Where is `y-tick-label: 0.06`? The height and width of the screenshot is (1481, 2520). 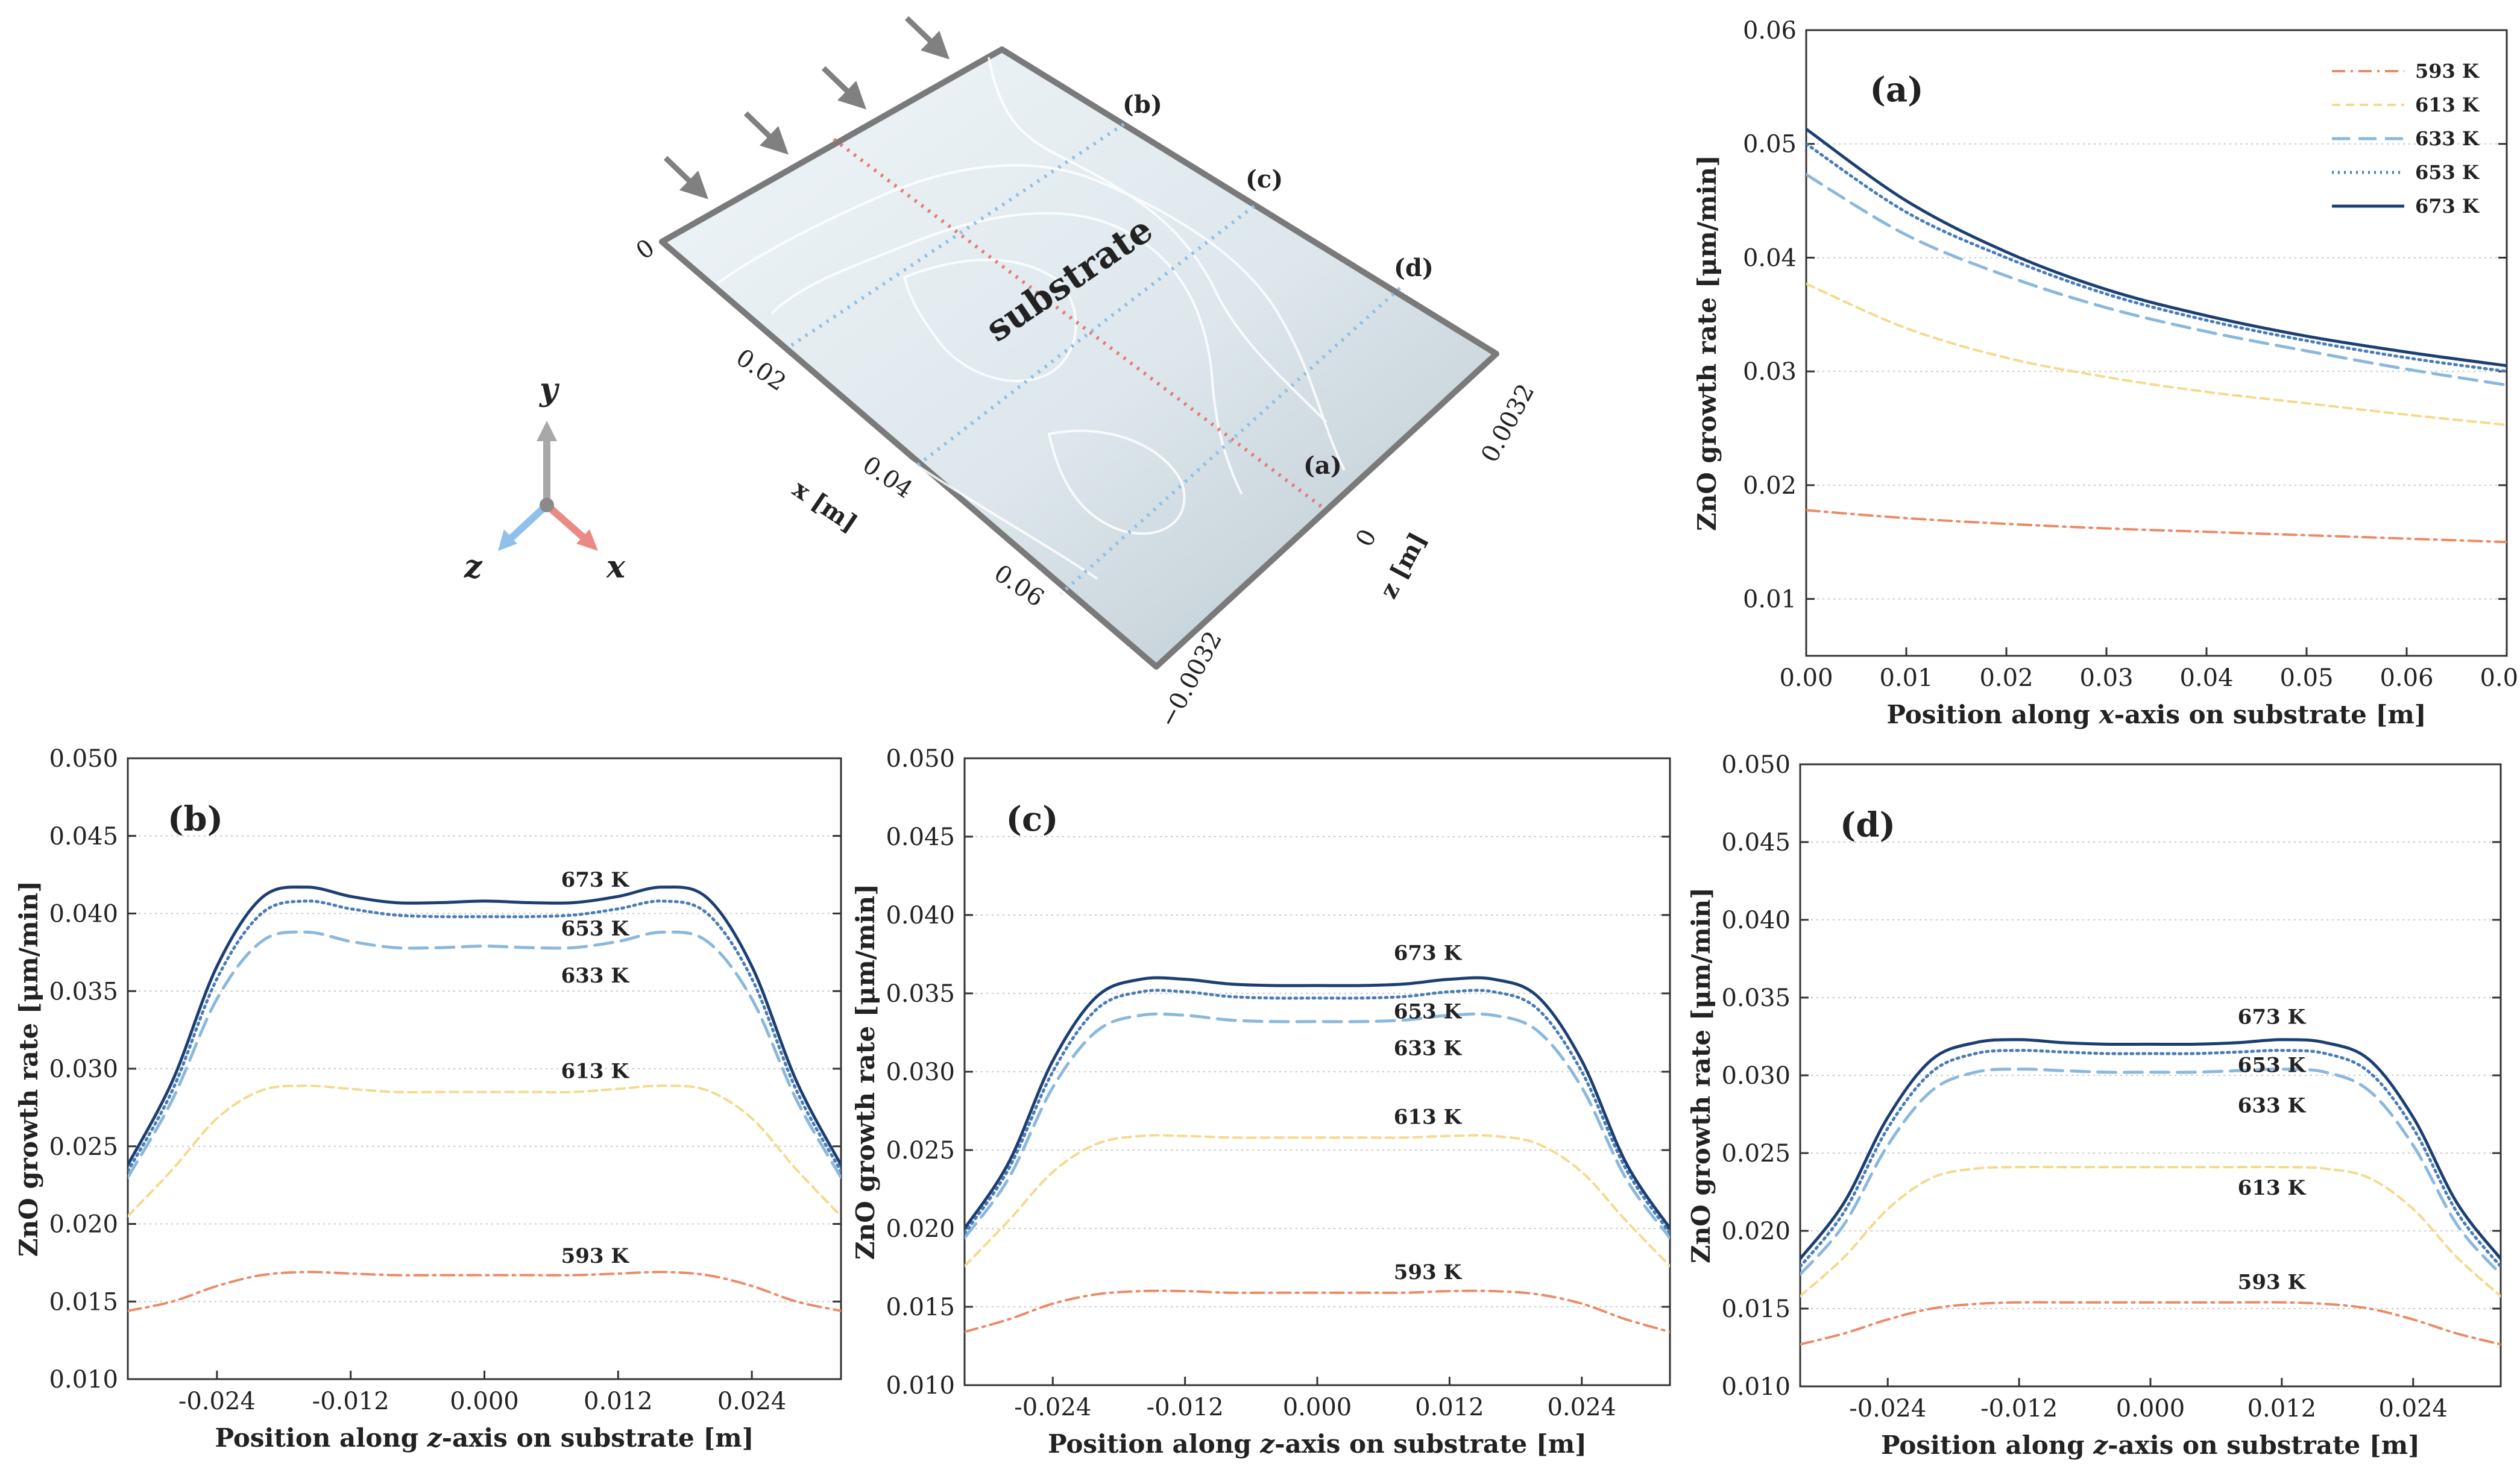
y-tick-label: 0.06 is located at coordinates (1770, 31).